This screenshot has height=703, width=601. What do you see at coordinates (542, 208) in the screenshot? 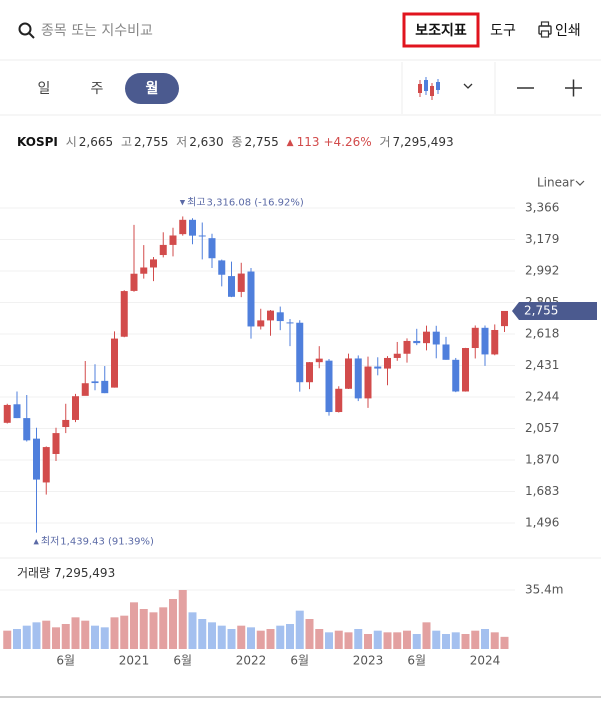
I see `y-tick-label: 3,366` at bounding box center [542, 208].